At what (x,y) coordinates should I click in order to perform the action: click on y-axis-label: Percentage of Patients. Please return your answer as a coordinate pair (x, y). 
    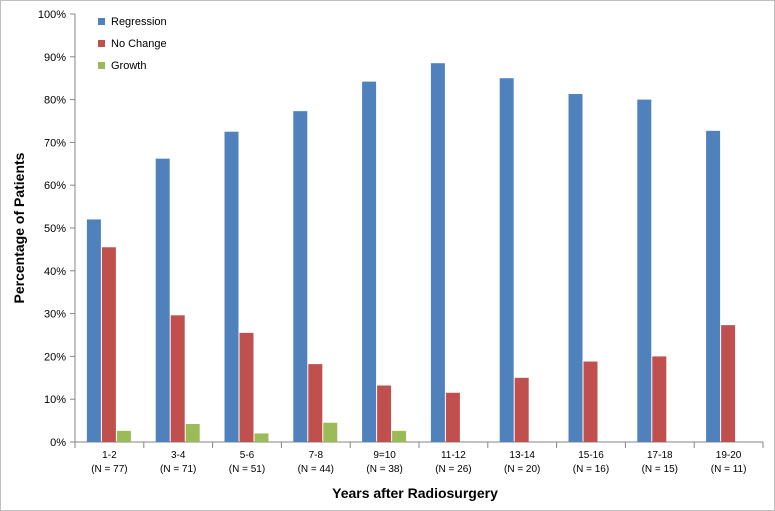
    Looking at the image, I should click on (19, 227).